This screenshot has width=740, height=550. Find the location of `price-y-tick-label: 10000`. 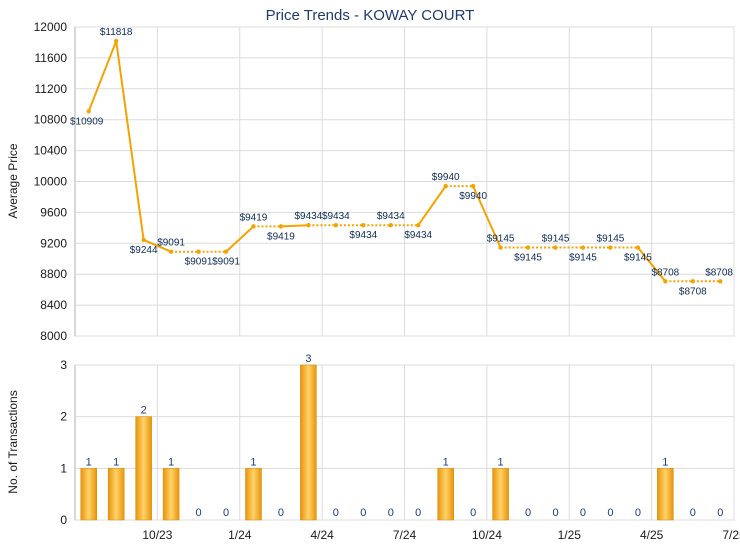

price-y-tick-label: 10000 is located at coordinates (51, 182).